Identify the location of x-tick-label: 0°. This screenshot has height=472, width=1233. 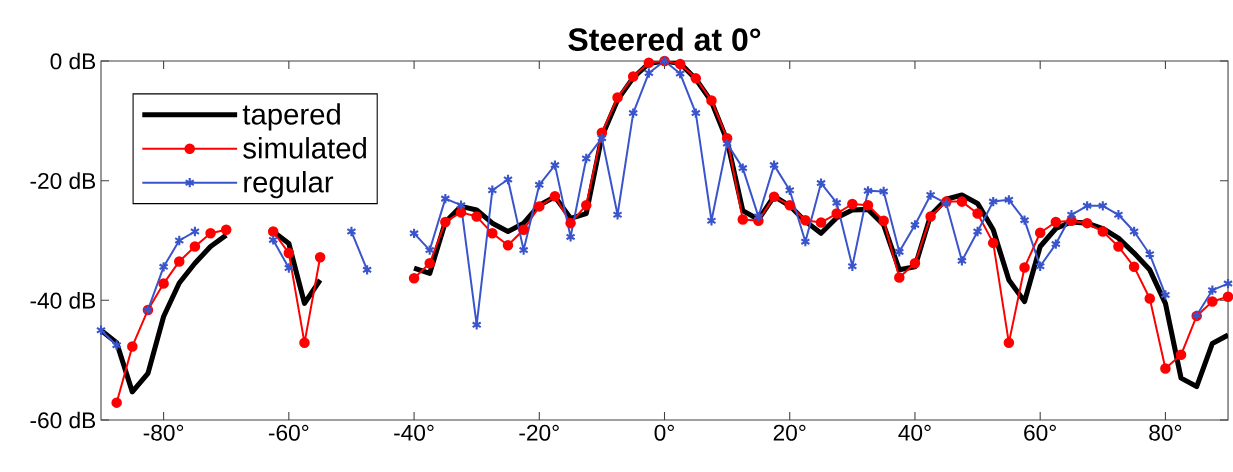
(664, 432).